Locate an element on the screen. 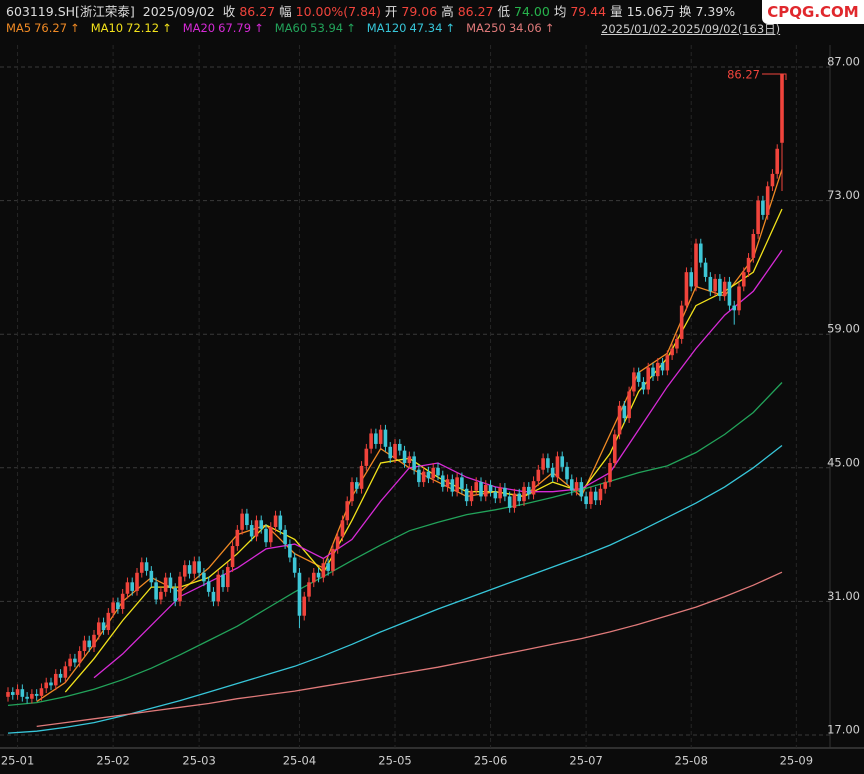  legend-name: MA250 is located at coordinates (486, 28).